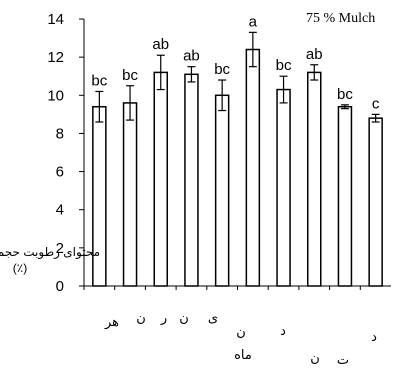  What do you see at coordinates (60, 248) in the screenshot?
I see `y-tick-label: 2` at bounding box center [60, 248].